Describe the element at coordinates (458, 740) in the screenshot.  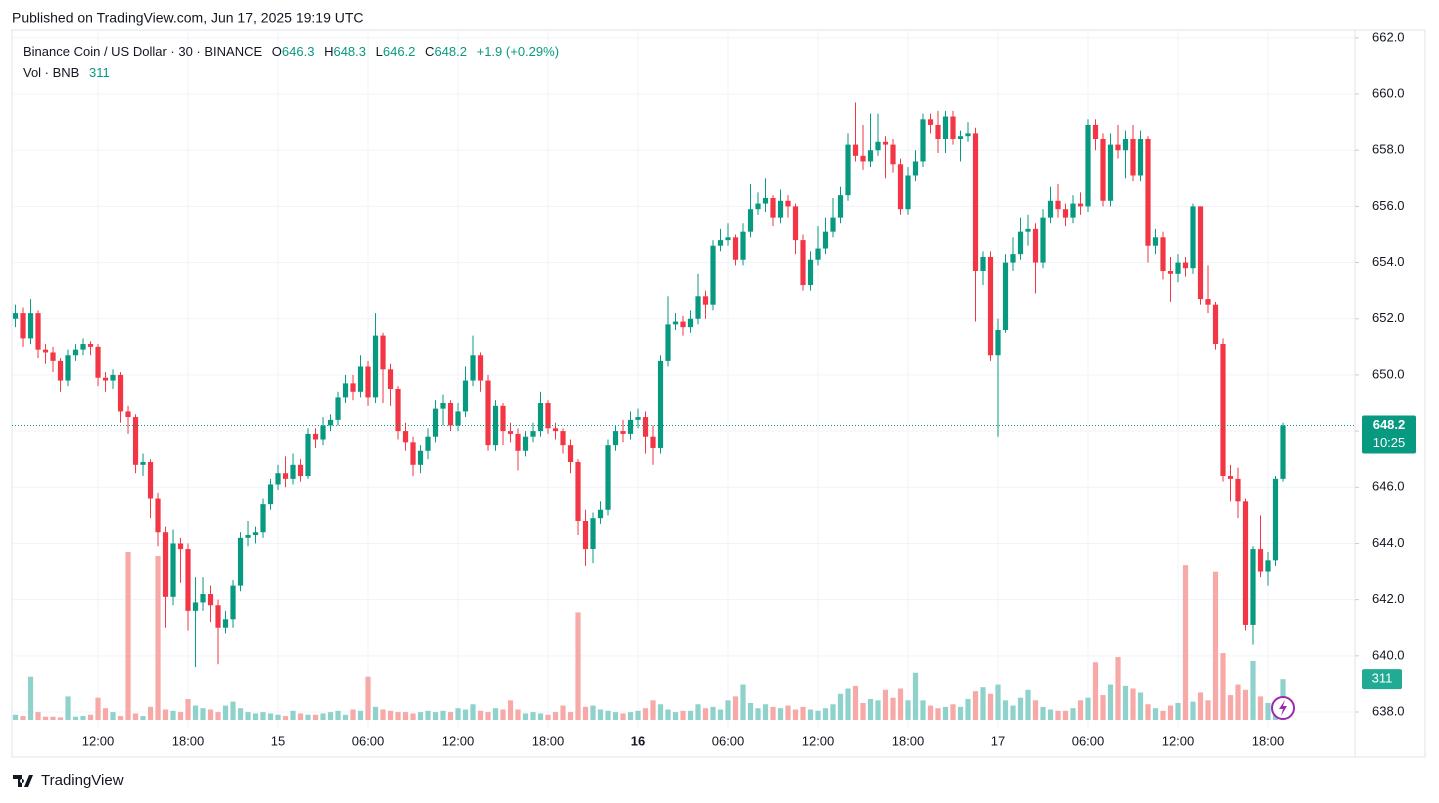
I see `x-tick-label: 12:00` at that location.